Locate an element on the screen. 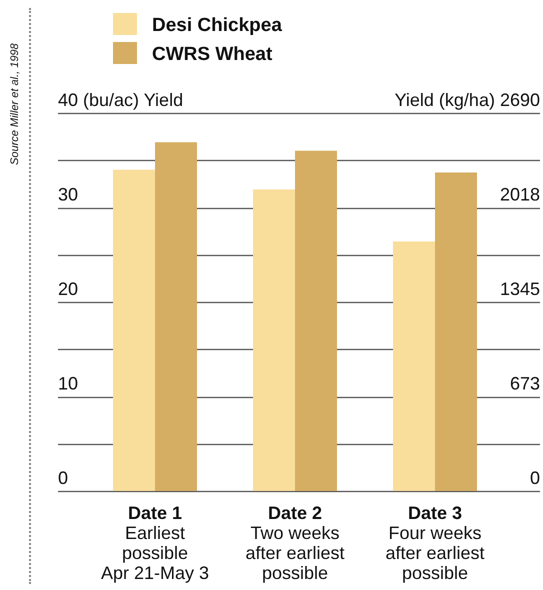 Image resolution: width=543 pixels, height=590 pixels. source-note: Source Miller et al., 1998 is located at coordinates (15, 103).